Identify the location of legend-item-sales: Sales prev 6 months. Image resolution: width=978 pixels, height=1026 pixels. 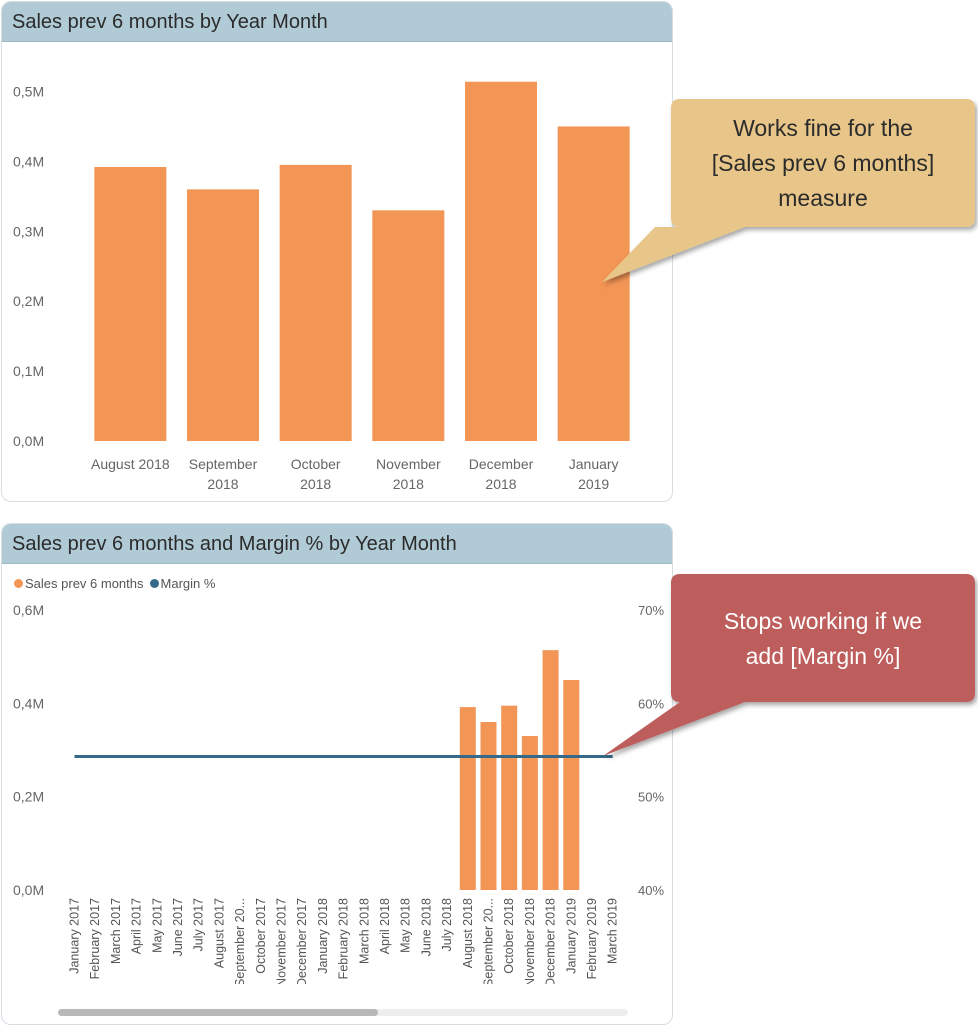
(79, 583).